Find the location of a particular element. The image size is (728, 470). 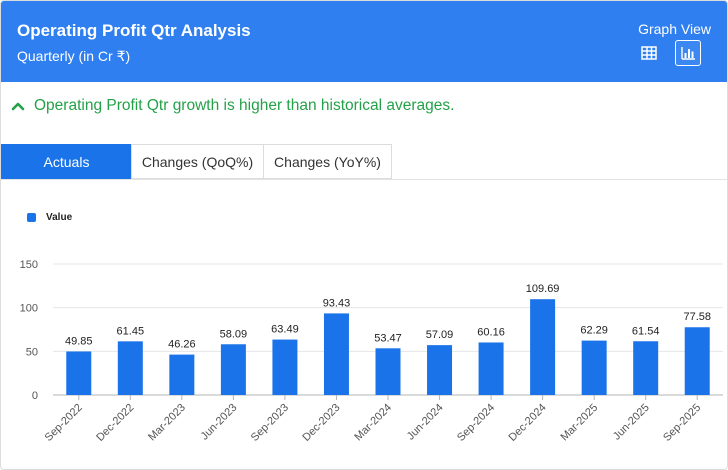

x-tick-label: Dec-2022 is located at coordinates (115, 423).